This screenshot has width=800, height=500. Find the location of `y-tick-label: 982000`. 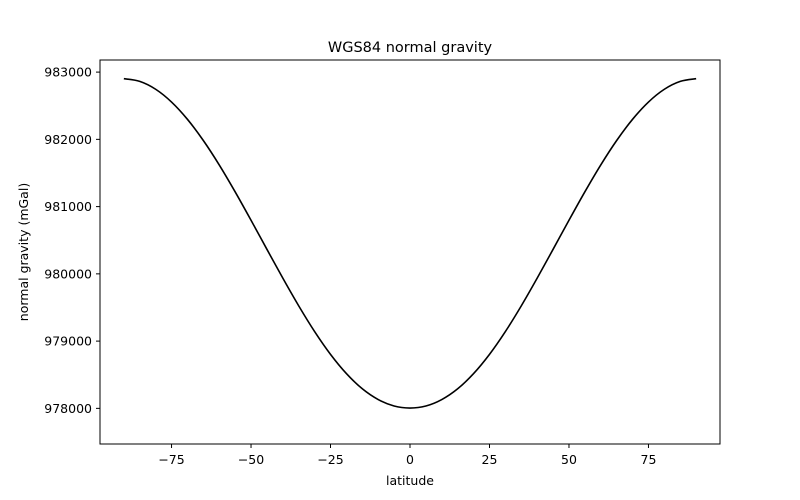

y-tick-label: 982000 is located at coordinates (68, 139).